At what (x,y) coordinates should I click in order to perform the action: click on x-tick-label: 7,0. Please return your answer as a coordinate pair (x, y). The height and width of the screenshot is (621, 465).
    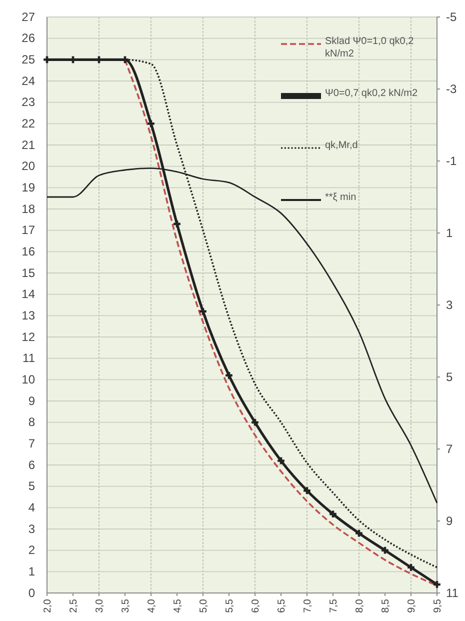
    Looking at the image, I should click on (308, 605).